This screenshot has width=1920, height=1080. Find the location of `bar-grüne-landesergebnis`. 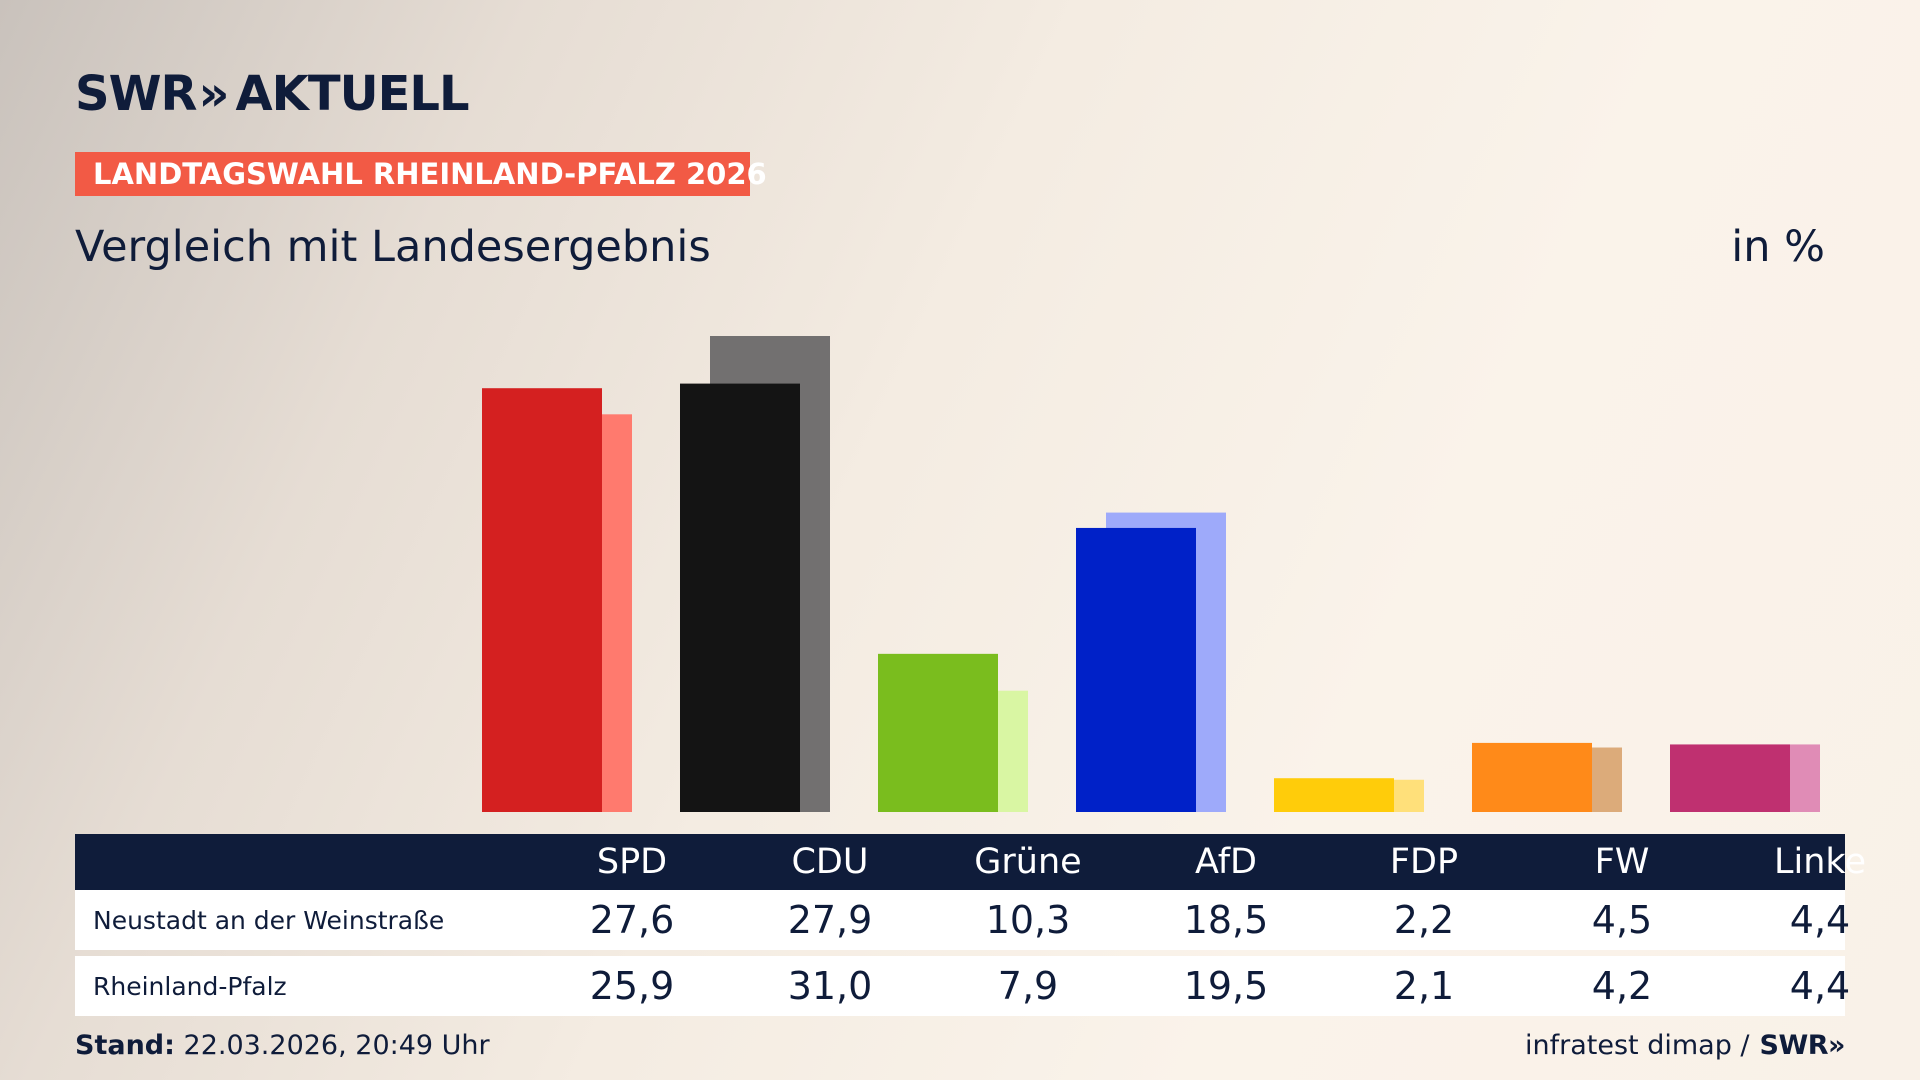

bar-grüne-landesergebnis is located at coordinates (968, 751).